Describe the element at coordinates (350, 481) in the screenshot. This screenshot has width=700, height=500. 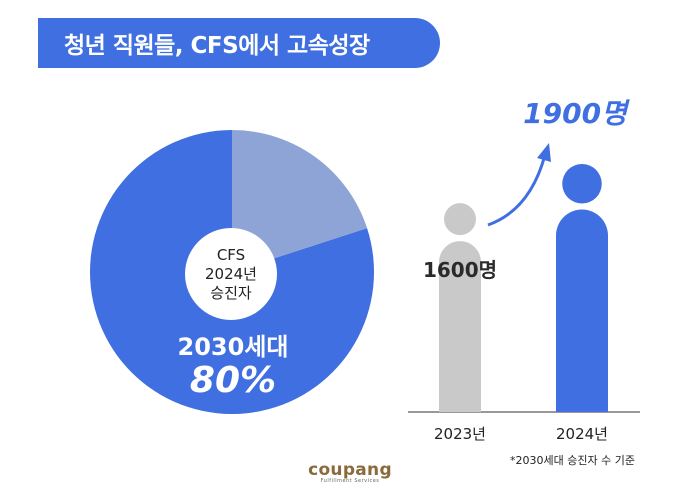
I see `logo-subtitle: Fulfillment Services` at that location.